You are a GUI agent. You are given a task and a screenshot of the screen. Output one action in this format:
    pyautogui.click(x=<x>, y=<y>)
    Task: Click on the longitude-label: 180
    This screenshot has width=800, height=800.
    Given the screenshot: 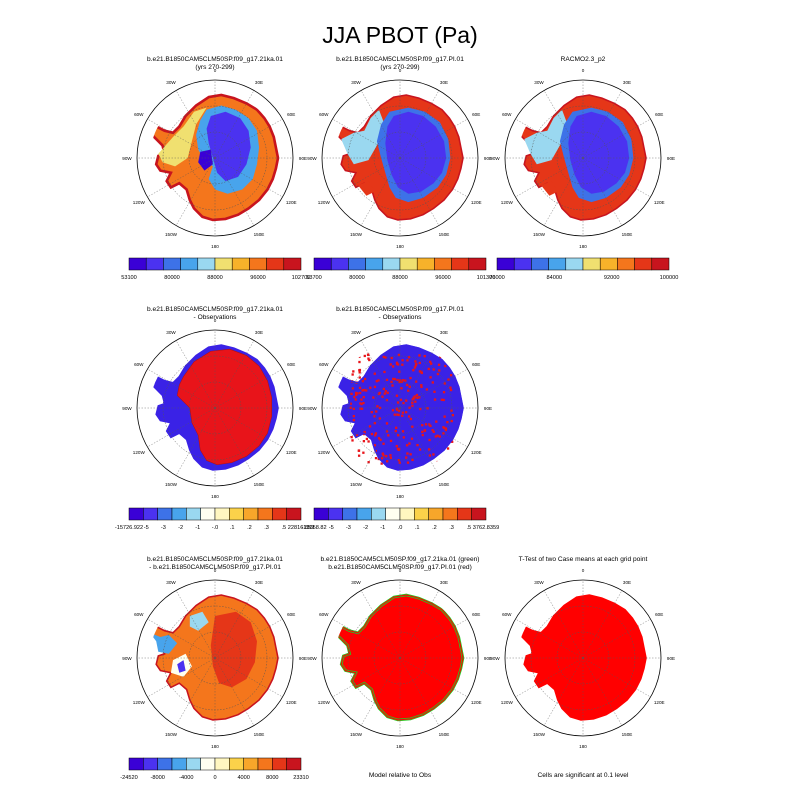 What is the action you would take?
    pyautogui.click(x=583, y=746)
    